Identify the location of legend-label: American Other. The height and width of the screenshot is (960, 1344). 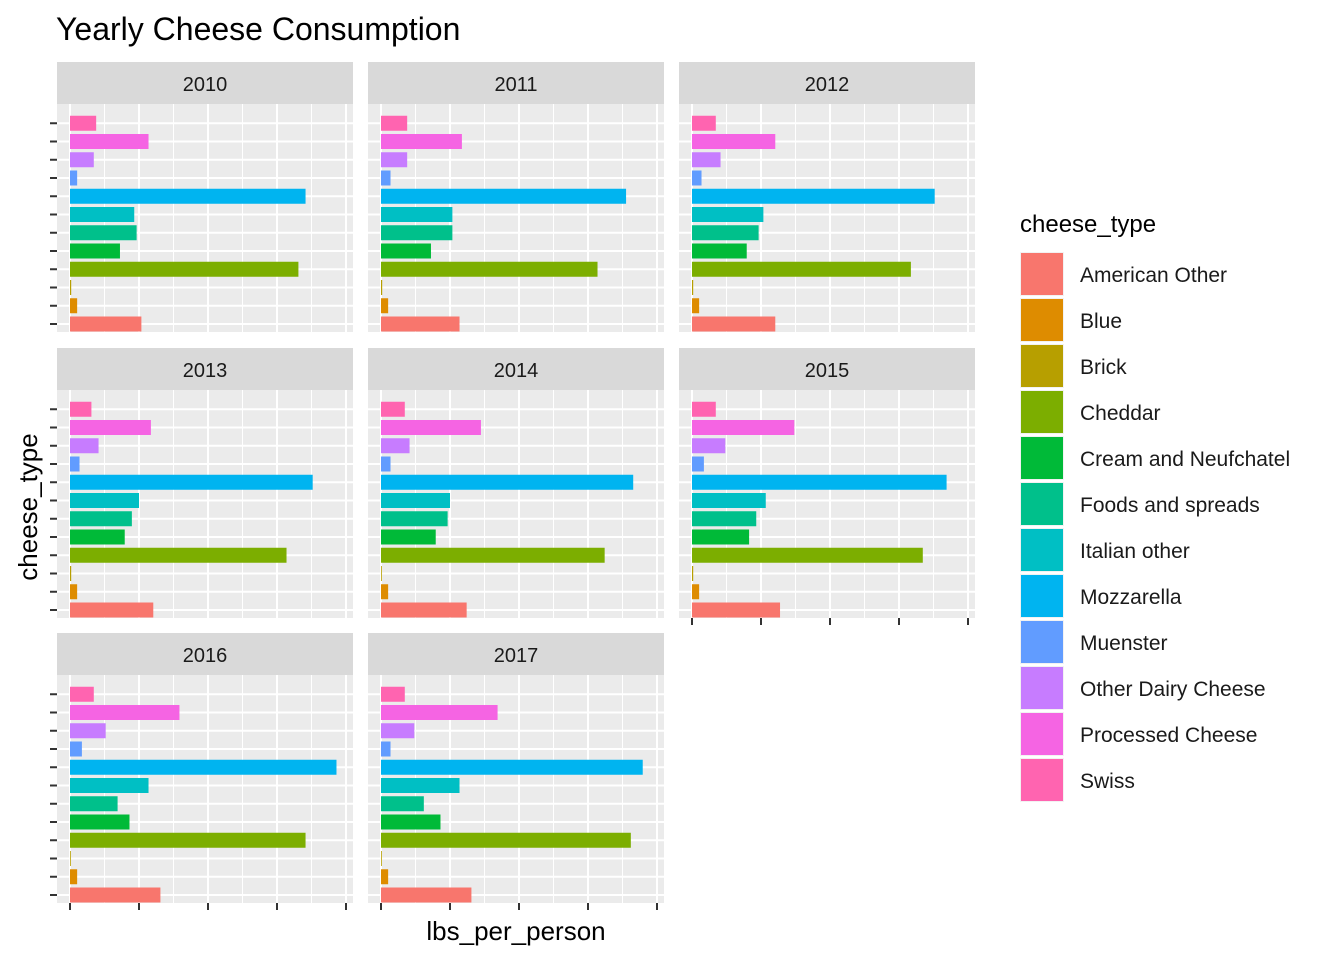
(1153, 275).